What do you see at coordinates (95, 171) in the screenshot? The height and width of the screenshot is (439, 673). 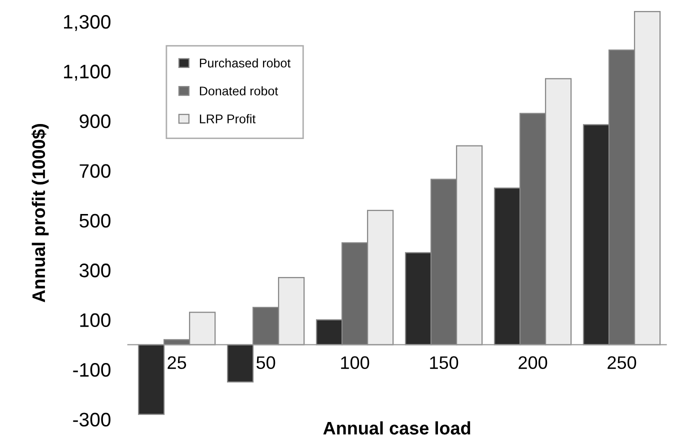 I see `y-tick-label: 700` at bounding box center [95, 171].